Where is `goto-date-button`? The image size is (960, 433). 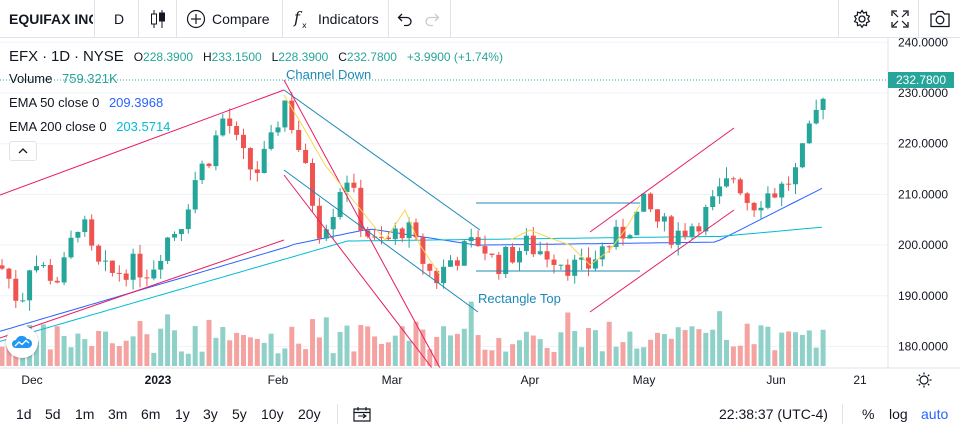
goto-date-button is located at coordinates (362, 414).